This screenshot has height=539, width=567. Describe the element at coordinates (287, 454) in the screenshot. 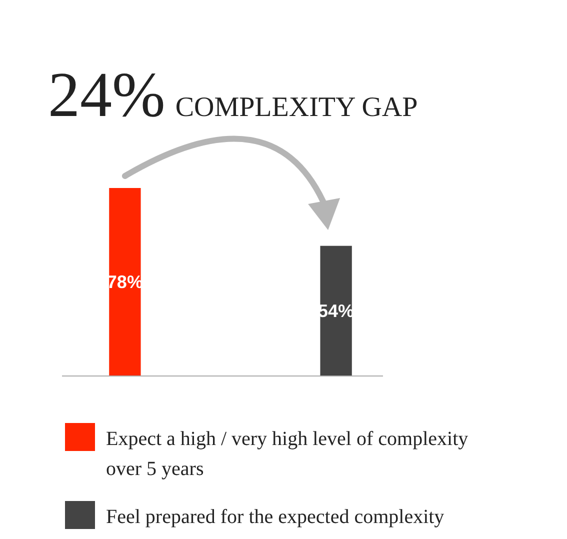

I see `legend-label: Expect a high / very high level of complexity over 5 years` at that location.